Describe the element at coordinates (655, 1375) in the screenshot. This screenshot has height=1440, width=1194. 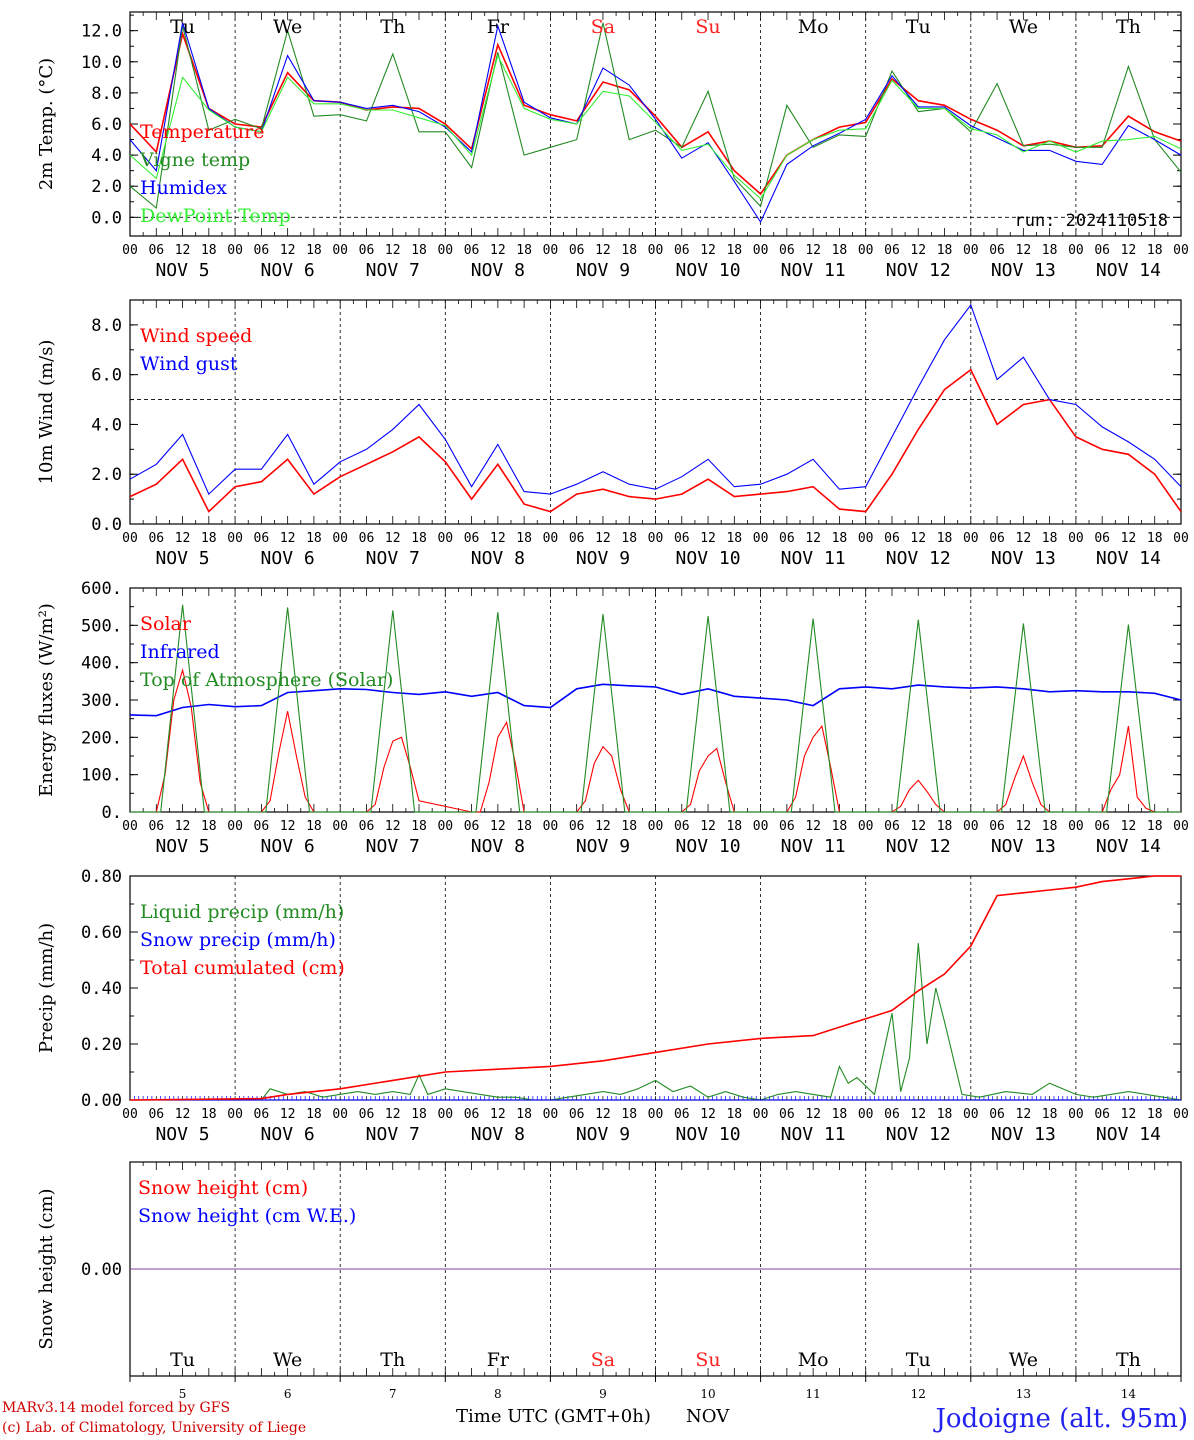
I see `day-names-bottom: Tu 5 We 6 Th 7 Fr 8 Sa 9 Su 10 Mo 11 Tu 12 We 13 Th 14` at that location.